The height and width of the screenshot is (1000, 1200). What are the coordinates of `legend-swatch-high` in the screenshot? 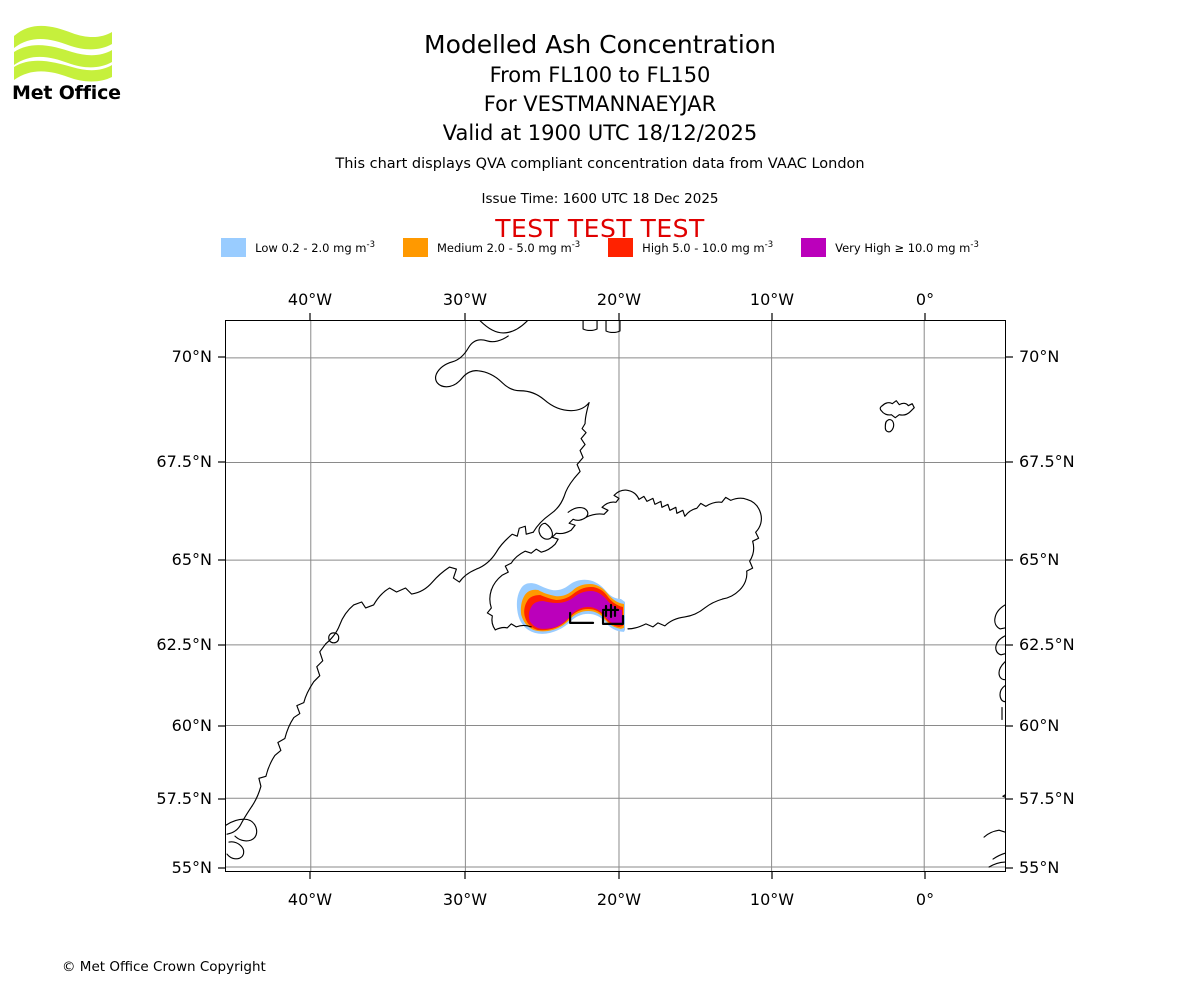 It's located at (621, 247).